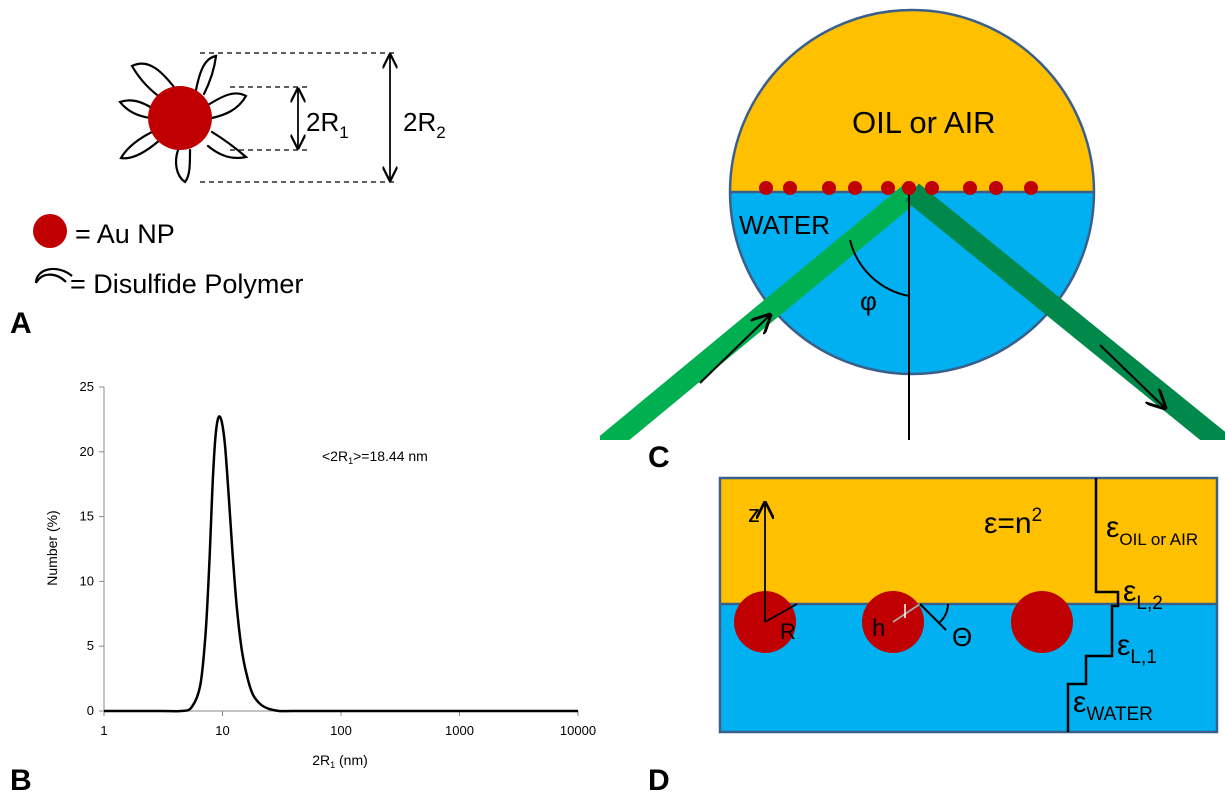  I want to click on panel-label-a: A, so click(21, 323).